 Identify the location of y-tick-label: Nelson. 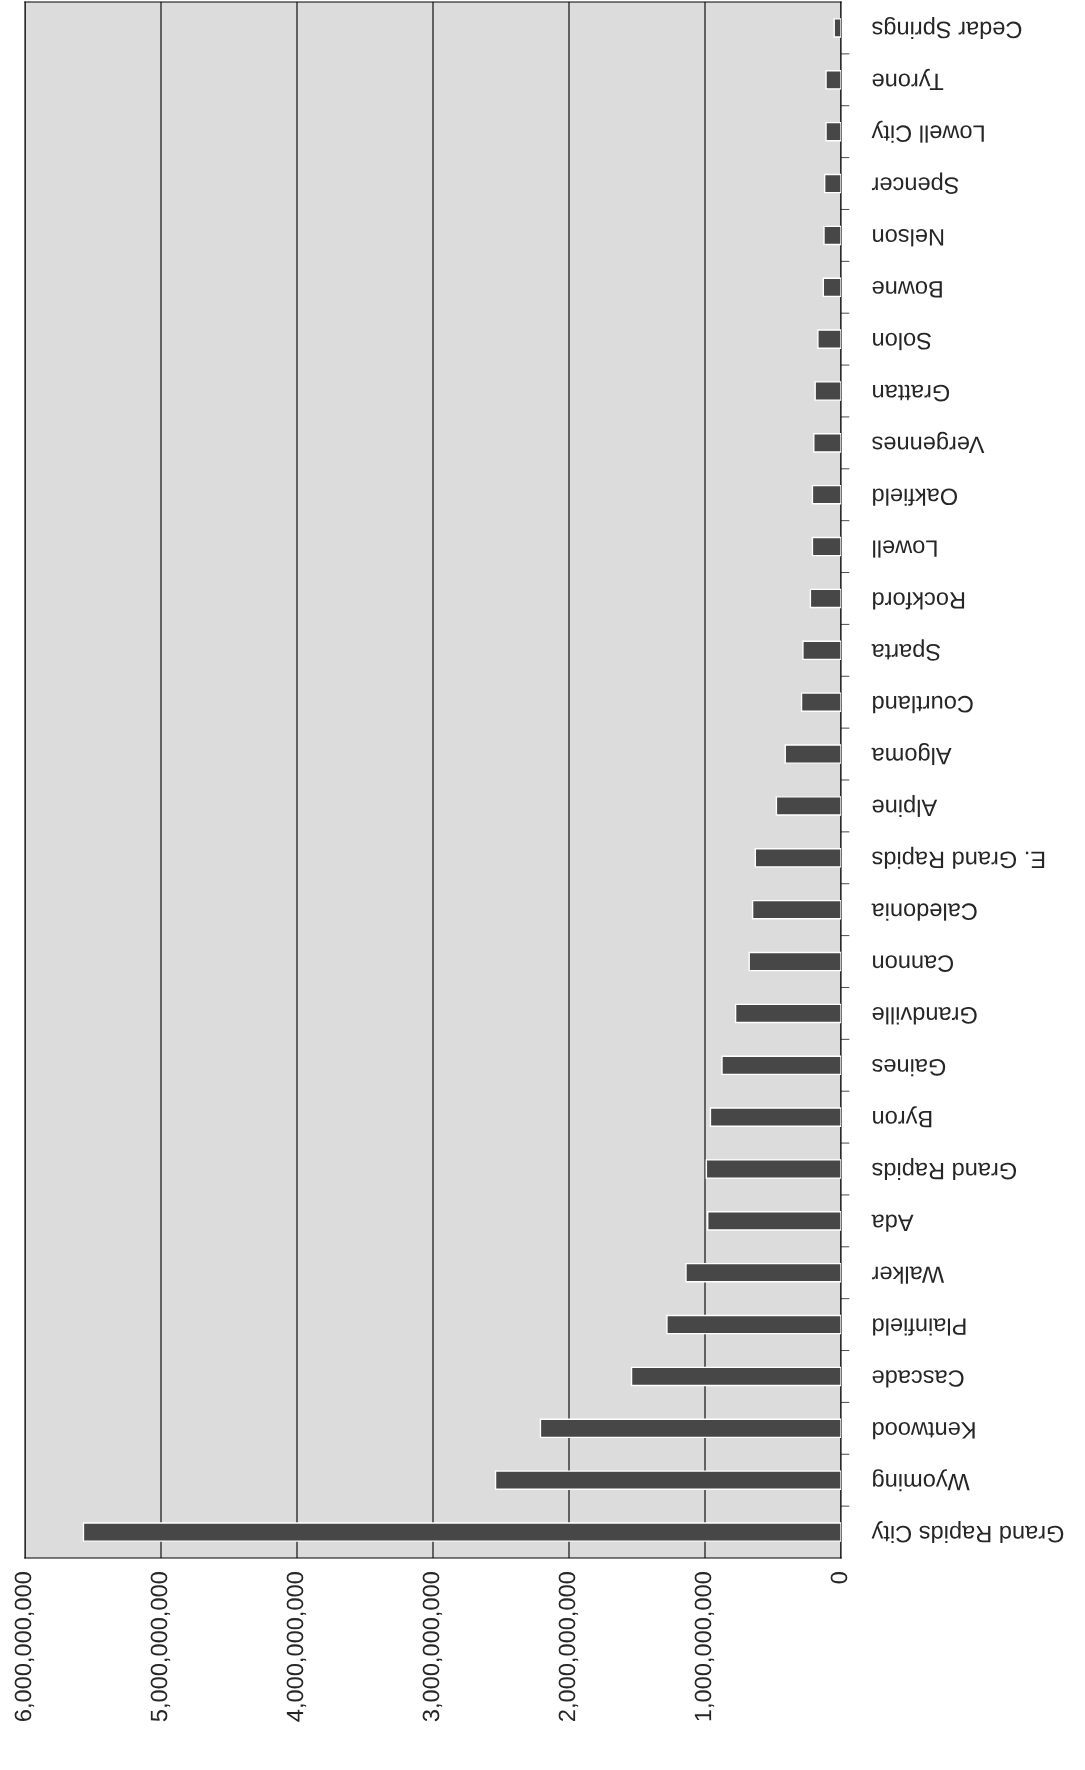
(908, 238).